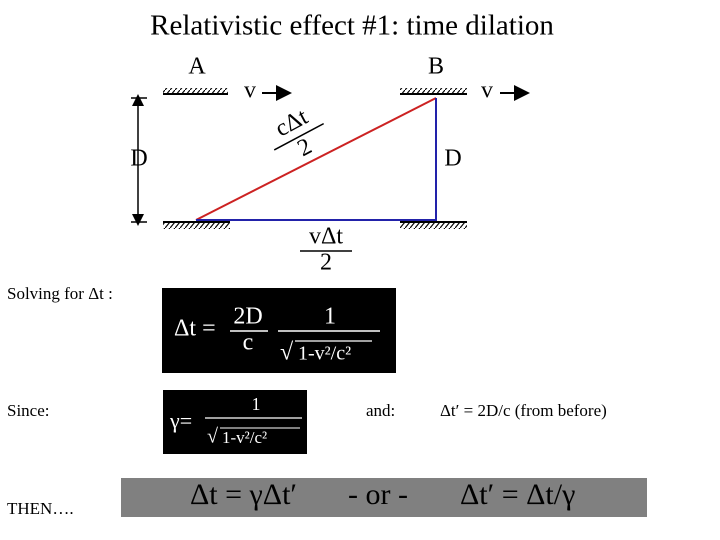  I want to click on fraction-num: cΔt, so click(291, 123).